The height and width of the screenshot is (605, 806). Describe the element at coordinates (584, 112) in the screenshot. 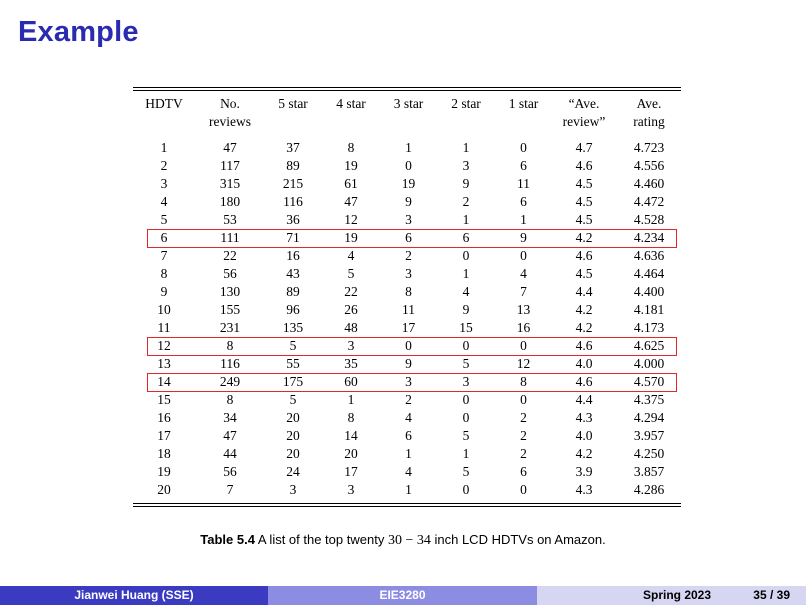

I see `column-header: “Ave. review”` at that location.